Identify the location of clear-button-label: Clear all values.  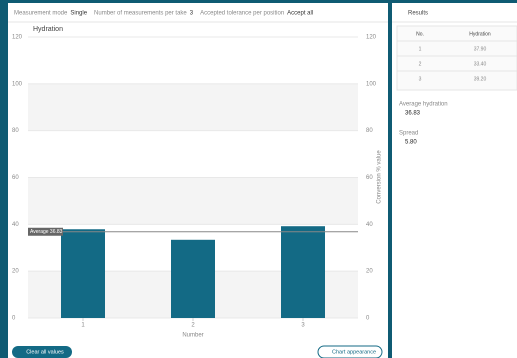
(45, 352).